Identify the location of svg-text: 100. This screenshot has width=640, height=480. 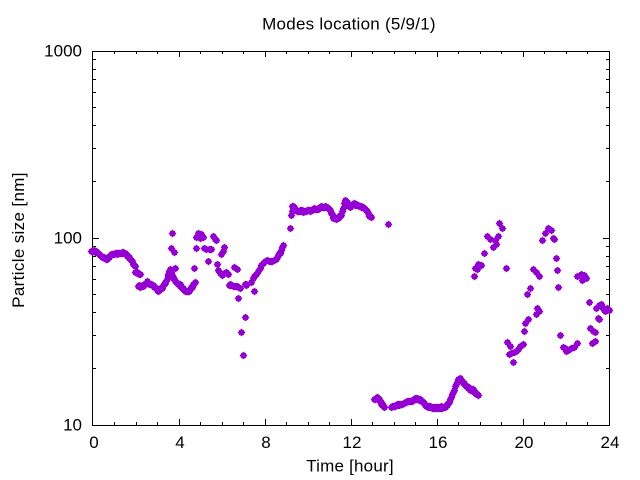
(68, 238).